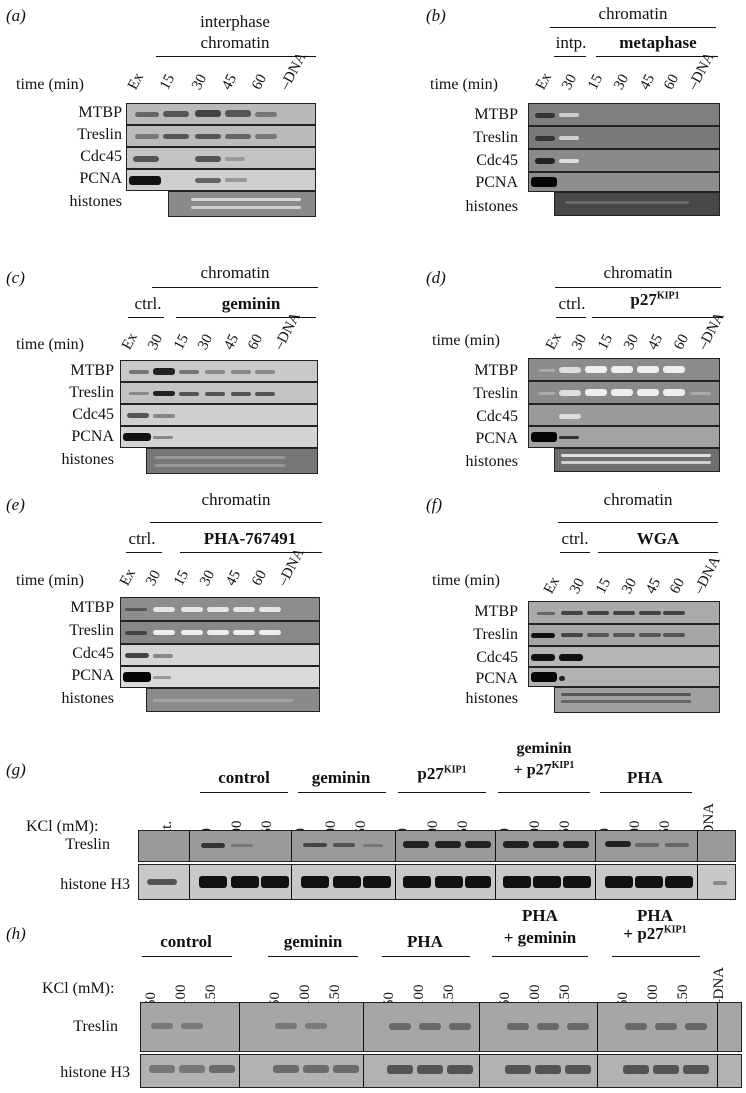 This screenshot has height=1093, width=746. What do you see at coordinates (16, 769) in the screenshot?
I see `panel-letter: (g)` at bounding box center [16, 769].